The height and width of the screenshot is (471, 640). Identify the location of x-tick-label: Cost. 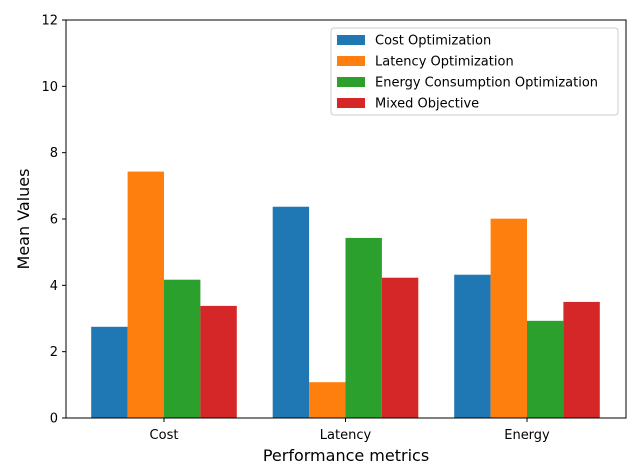
(164, 435).